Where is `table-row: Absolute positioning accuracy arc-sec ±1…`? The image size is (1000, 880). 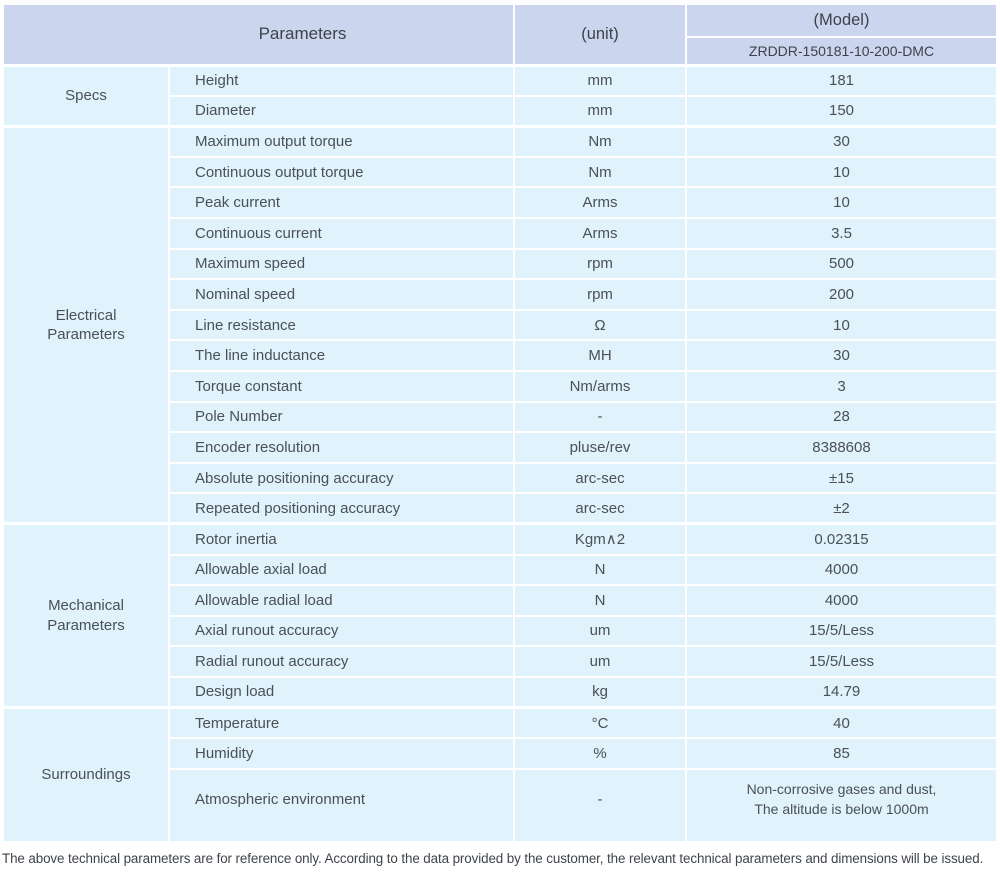 table-row: Absolute positioning accuracy arc-sec ±1… is located at coordinates (500, 478).